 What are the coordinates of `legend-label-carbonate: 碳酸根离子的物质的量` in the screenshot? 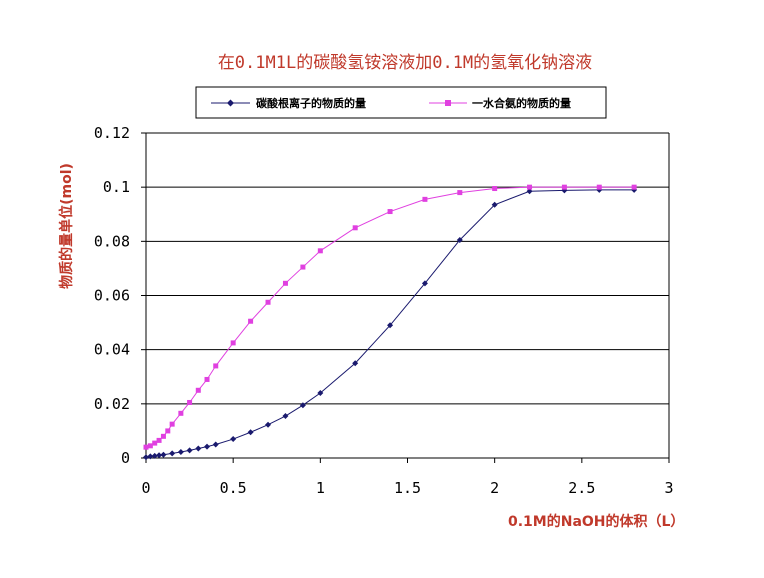 It's located at (311, 103).